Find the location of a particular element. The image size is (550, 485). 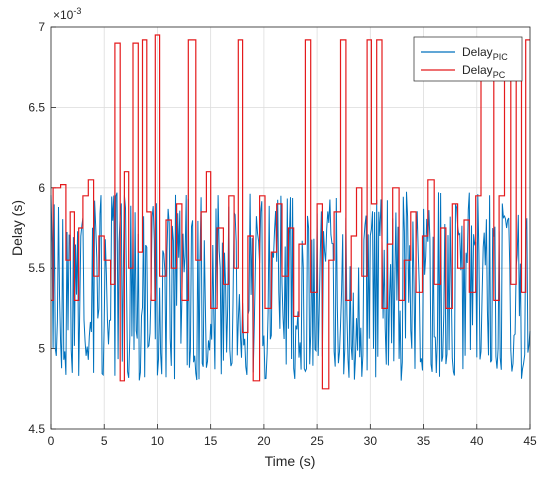

y-tick-label: 4.5 is located at coordinates (36, 429).